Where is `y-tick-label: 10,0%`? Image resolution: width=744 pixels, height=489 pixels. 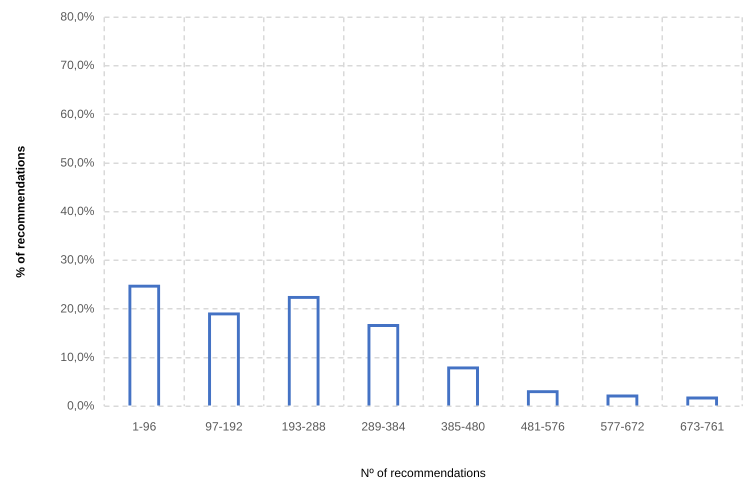
y-tick-label: 10,0% is located at coordinates (77, 357).